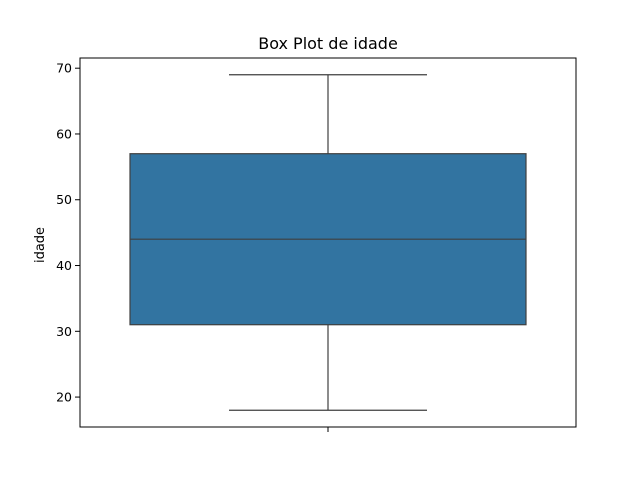 This screenshot has height=480, width=640. I want to click on y-tick-label-50: 50, so click(64, 199).